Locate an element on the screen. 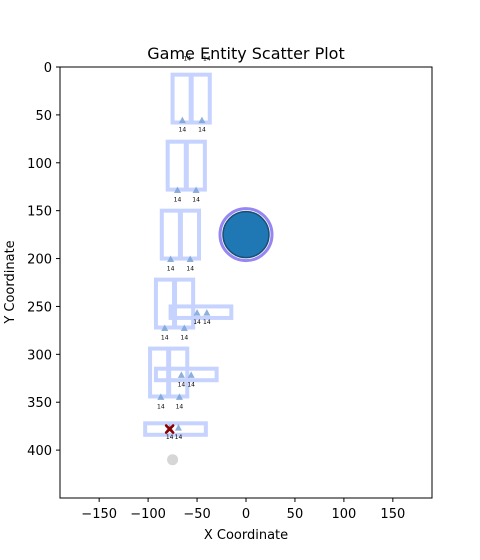 This screenshot has width=480, height=560. player-point is located at coordinates (246, 234).